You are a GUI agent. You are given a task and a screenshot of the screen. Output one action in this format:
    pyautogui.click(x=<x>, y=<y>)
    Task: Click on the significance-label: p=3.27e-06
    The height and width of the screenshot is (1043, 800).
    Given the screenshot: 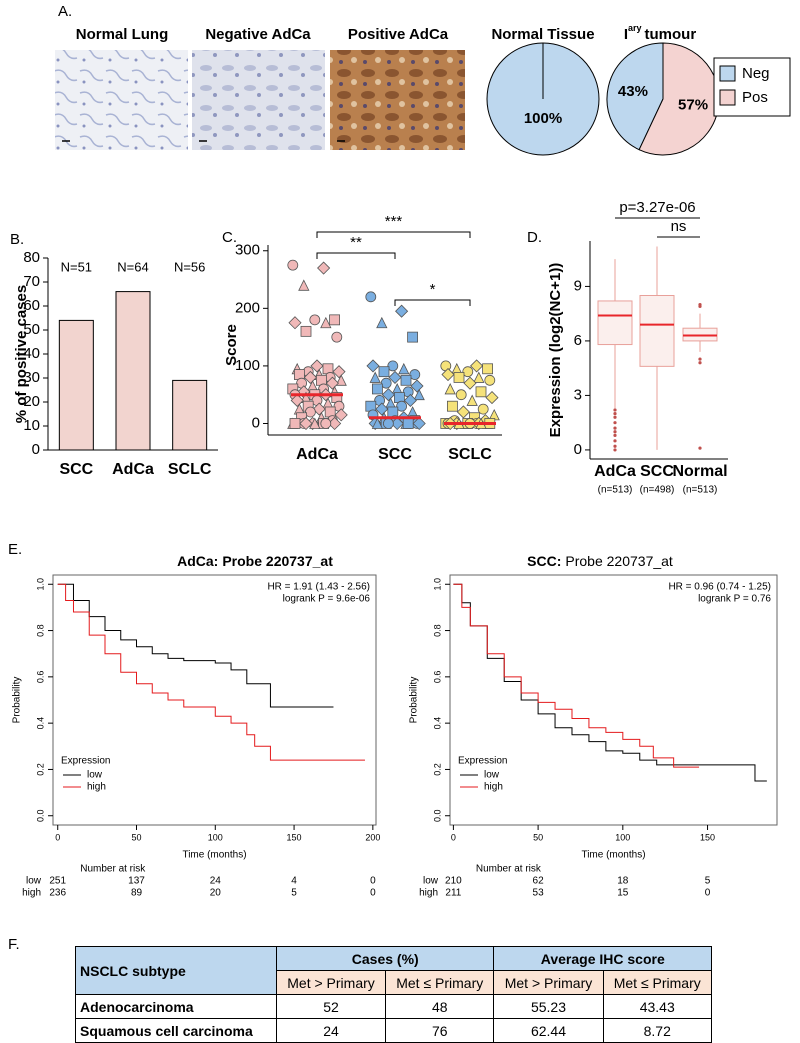 What is the action you would take?
    pyautogui.click(x=657, y=207)
    